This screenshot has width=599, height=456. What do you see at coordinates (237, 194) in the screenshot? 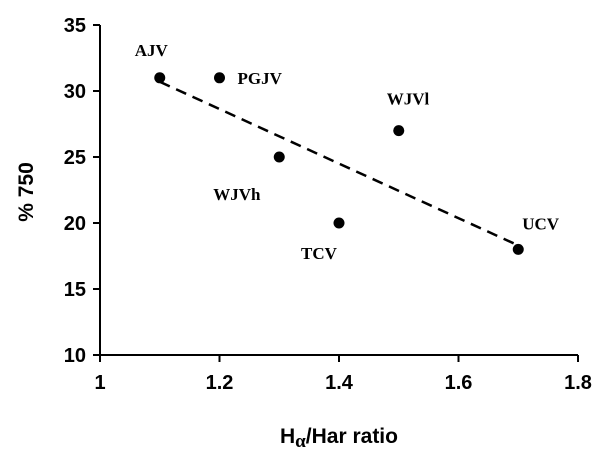
I see `point-label-wjvh: WJVh` at bounding box center [237, 194].